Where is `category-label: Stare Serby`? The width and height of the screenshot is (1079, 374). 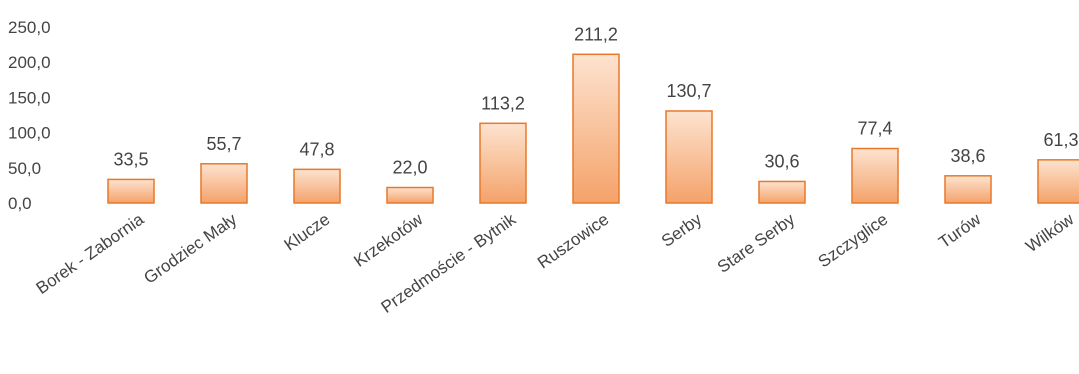 category-label: Stare Serby is located at coordinates (756, 242).